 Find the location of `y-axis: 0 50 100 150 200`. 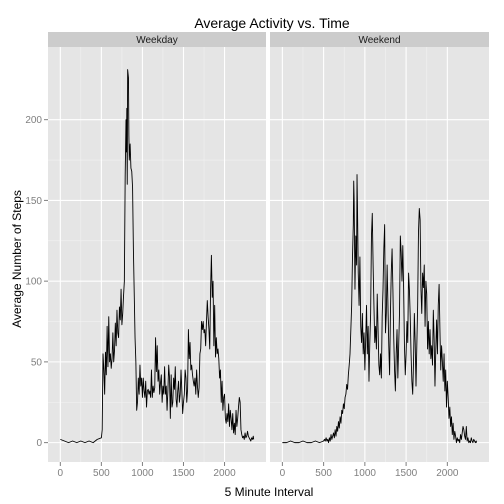

y-axis: 0 50 100 150 200 is located at coordinates (36, 282).